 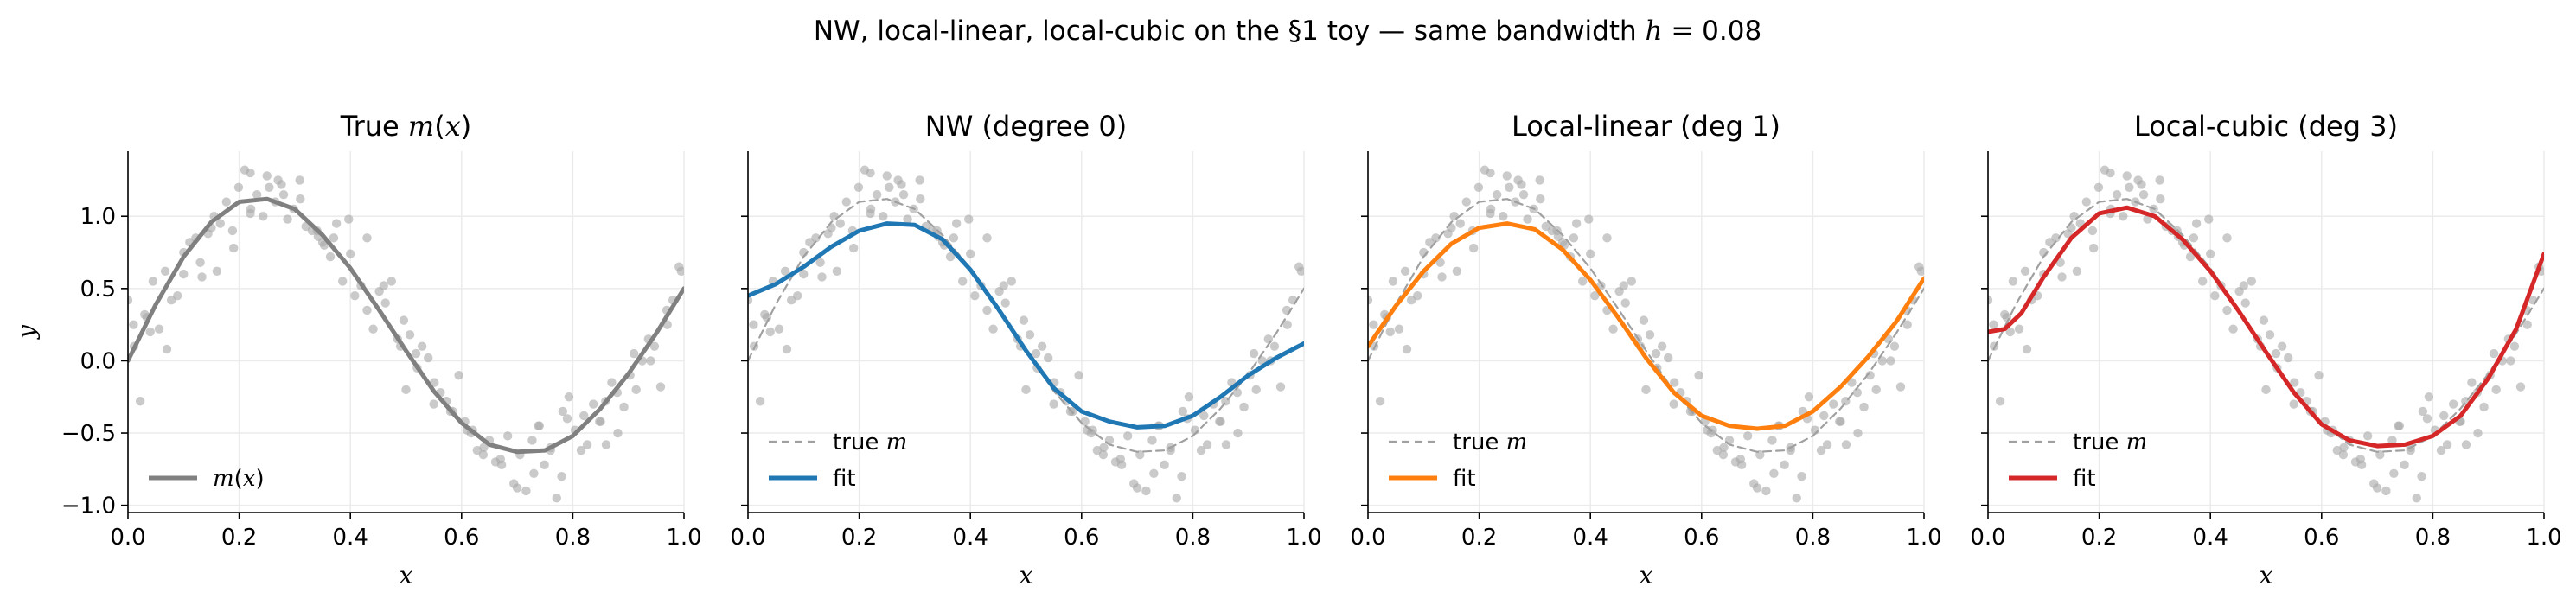 I want to click on y-tick-label: −1.0, so click(x=89, y=506).